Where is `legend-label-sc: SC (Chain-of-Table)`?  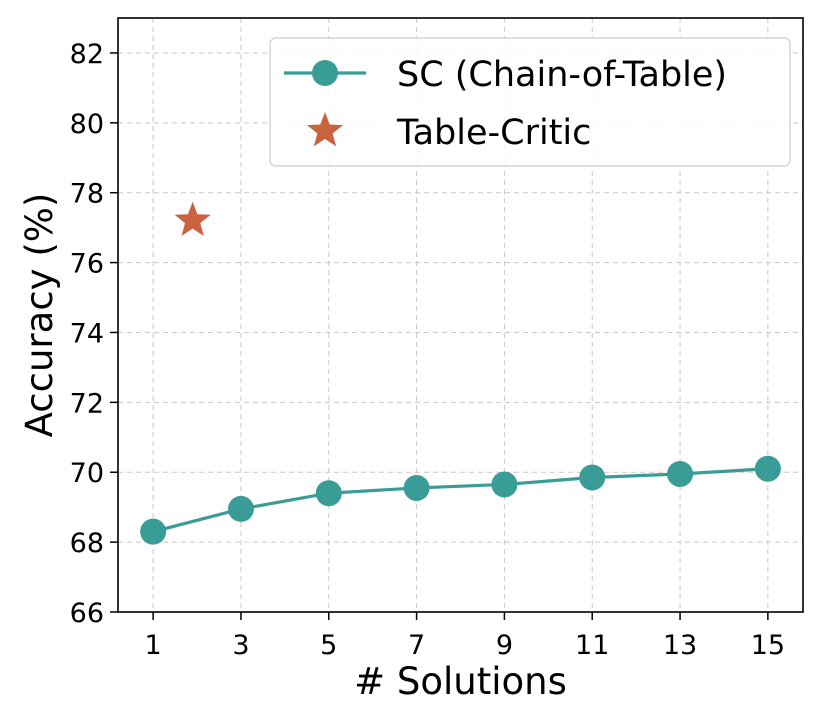
legend-label-sc: SC (Chain-of-Table) is located at coordinates (562, 75).